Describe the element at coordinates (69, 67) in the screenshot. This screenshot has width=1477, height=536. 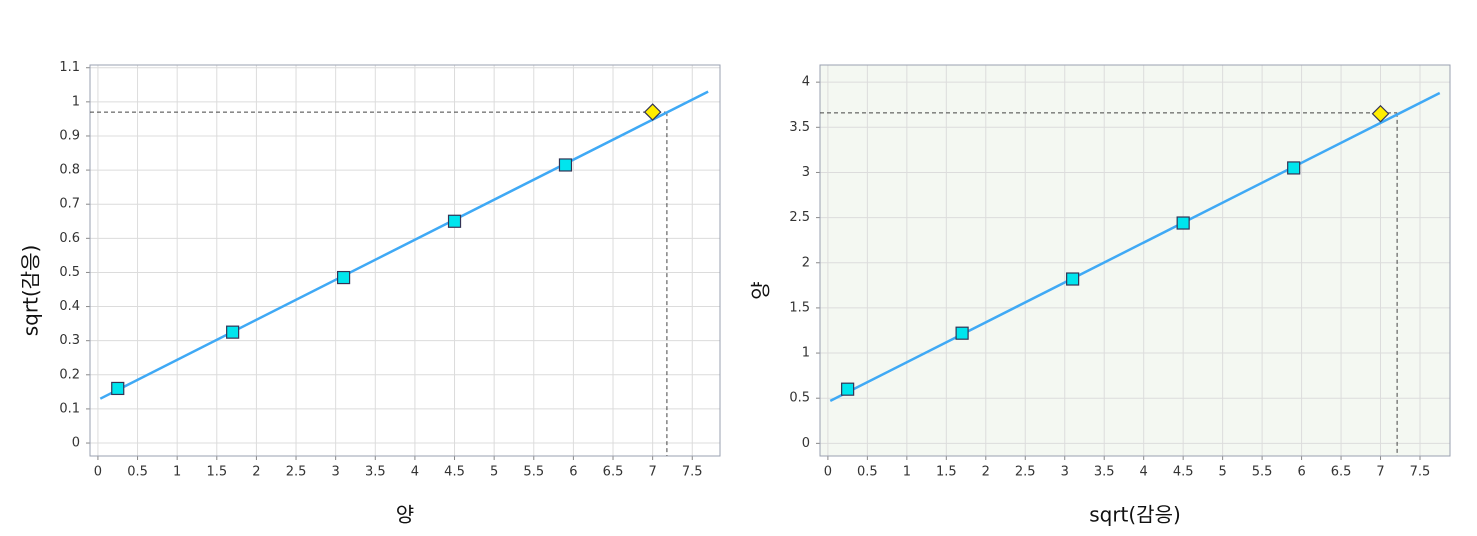
I see `y-tick-label: 1.1` at that location.